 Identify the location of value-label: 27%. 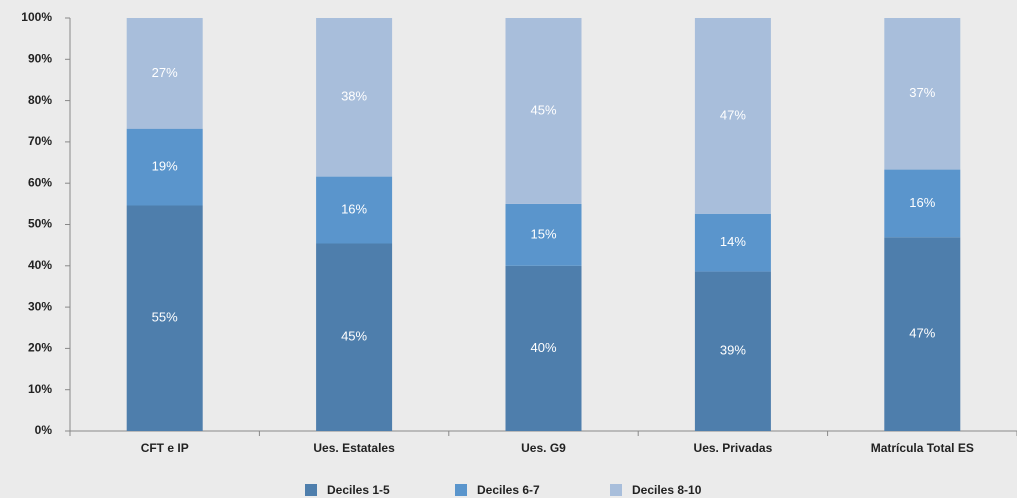
(165, 72).